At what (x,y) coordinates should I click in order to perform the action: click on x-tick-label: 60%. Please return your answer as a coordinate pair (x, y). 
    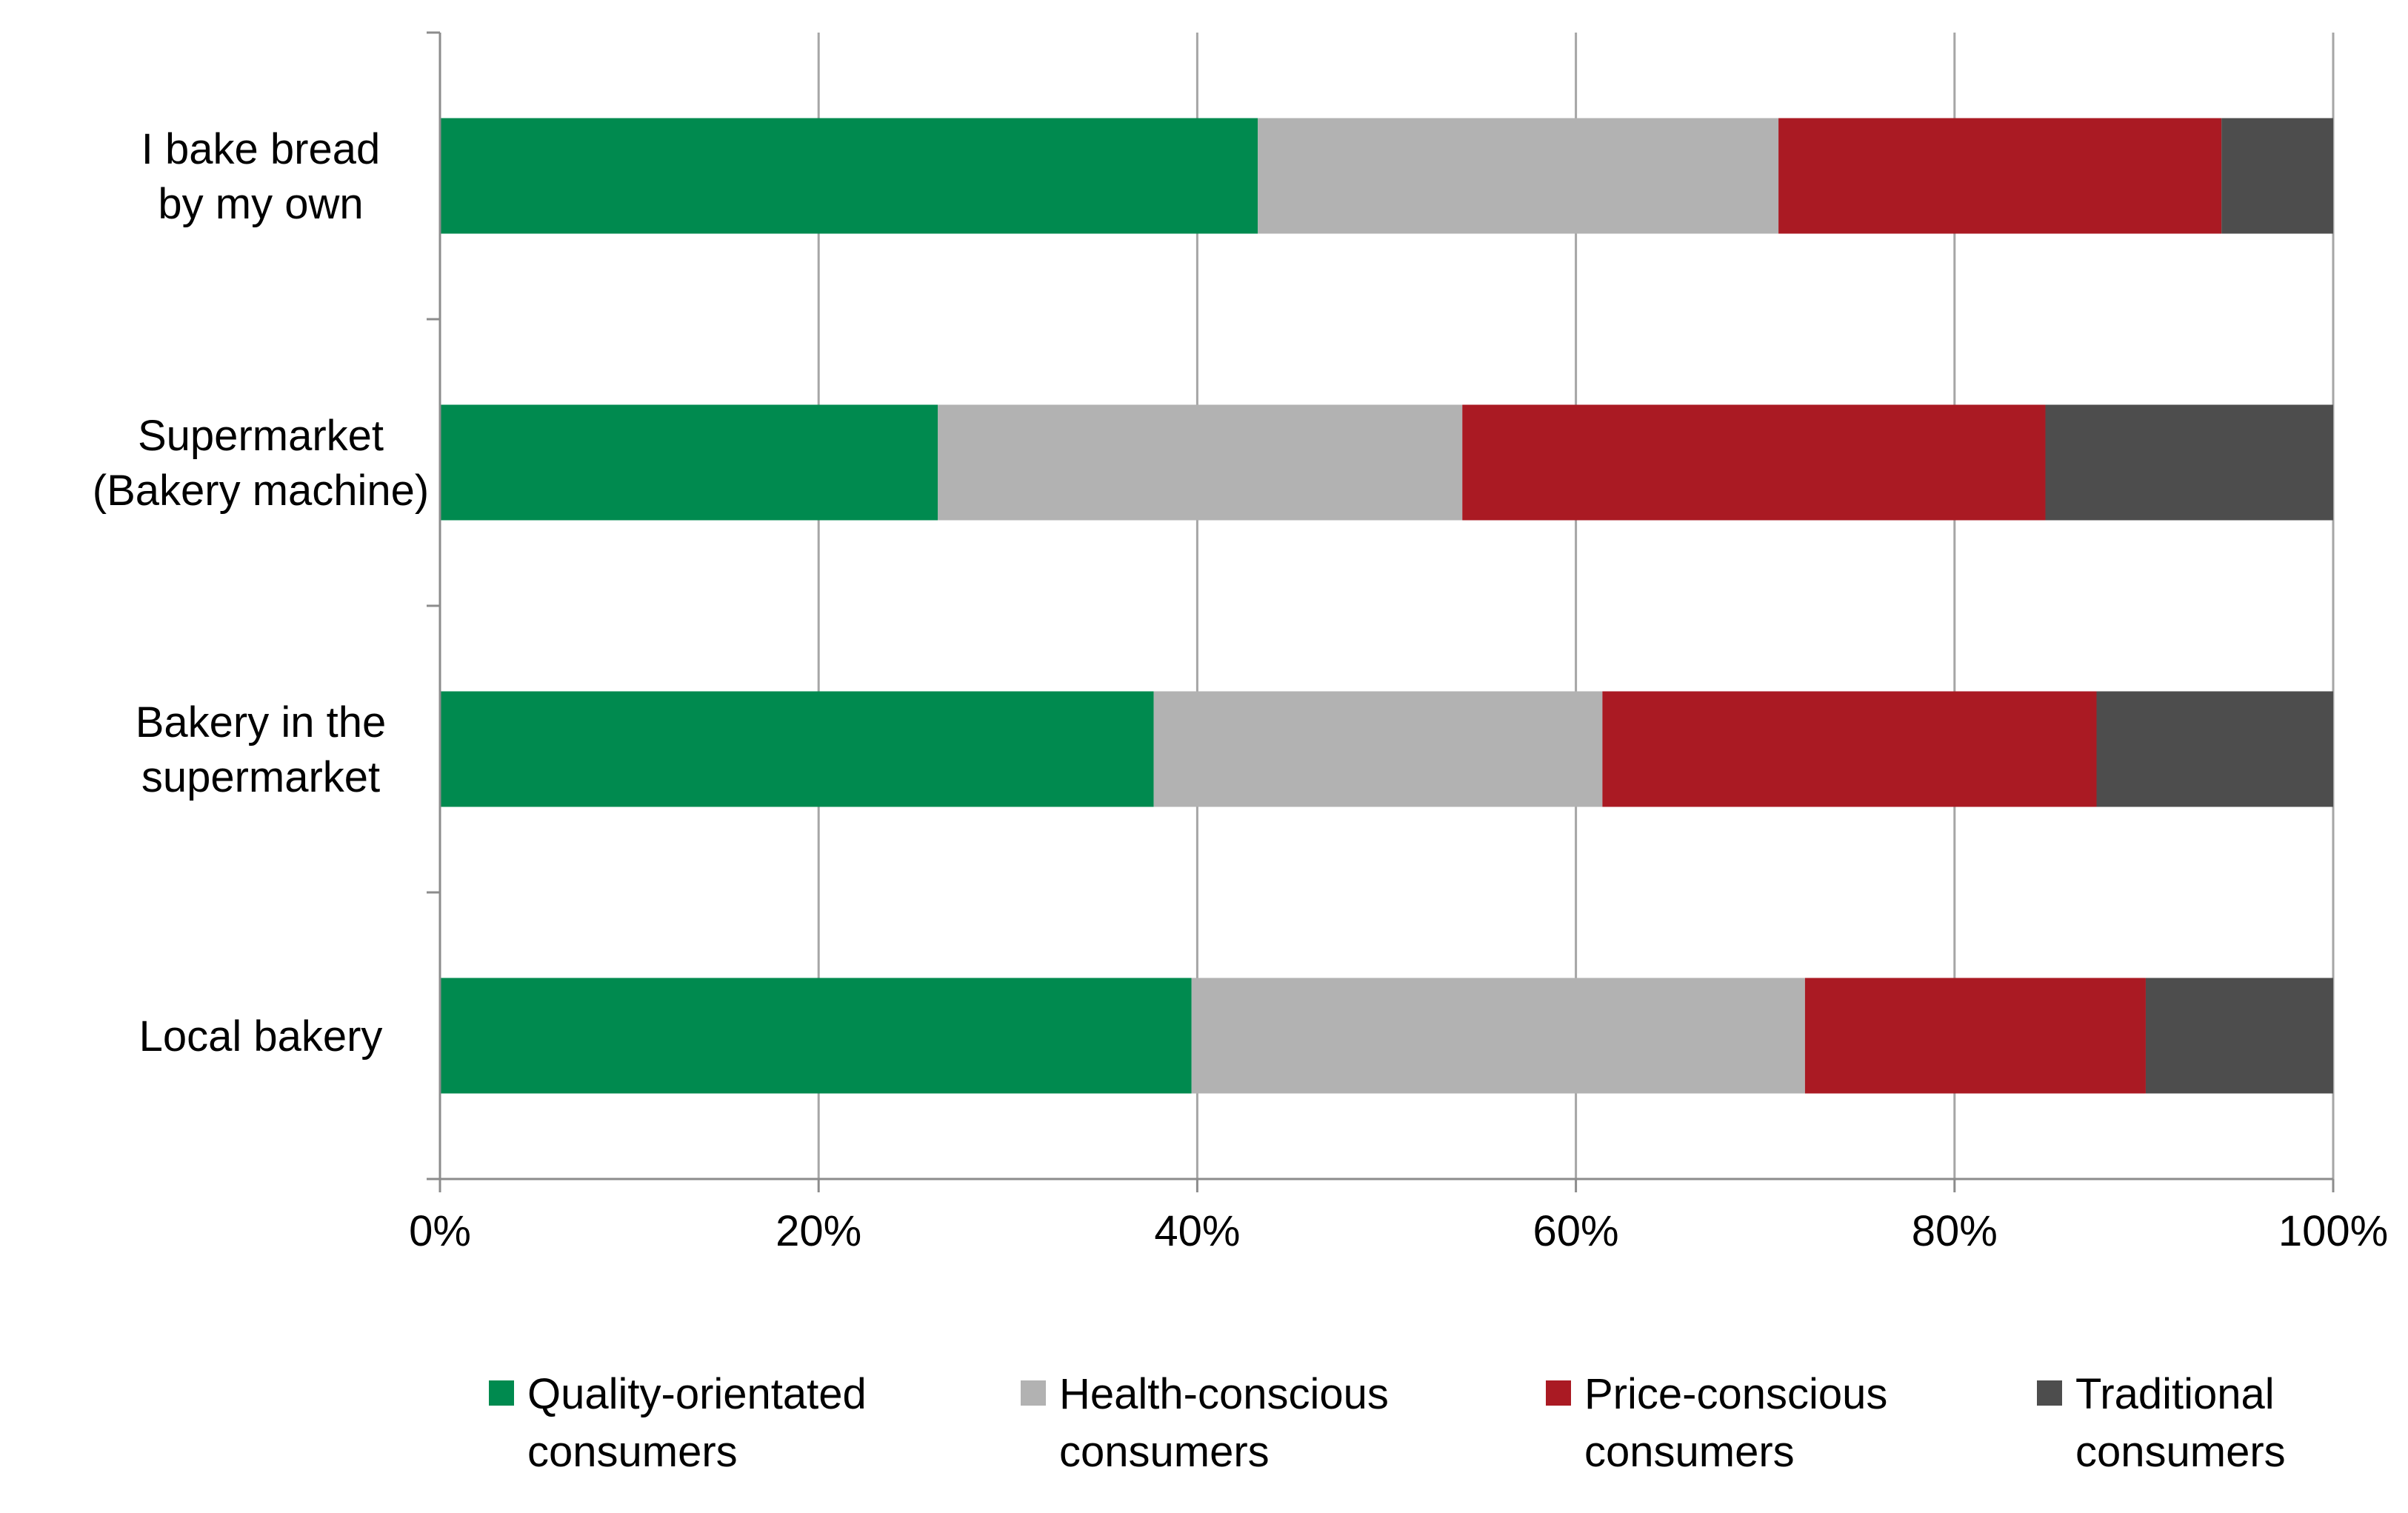
    Looking at the image, I should click on (1576, 1231).